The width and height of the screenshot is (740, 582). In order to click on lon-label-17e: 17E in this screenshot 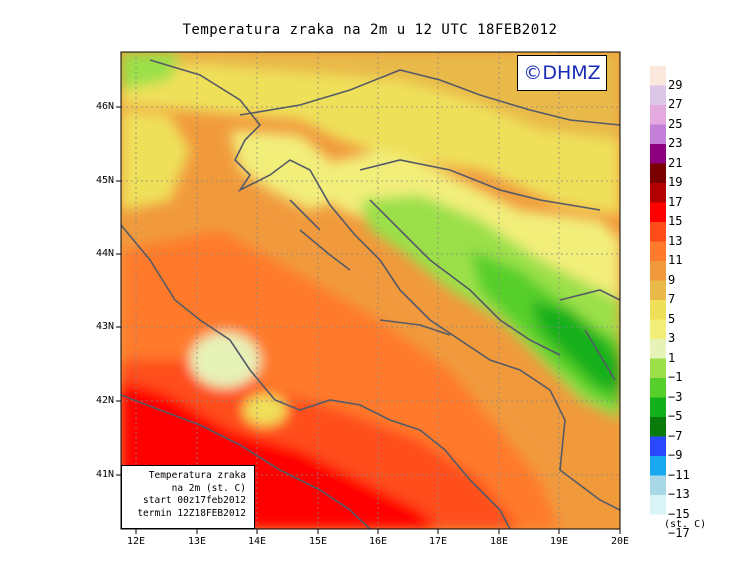, I will do `click(438, 541)`.